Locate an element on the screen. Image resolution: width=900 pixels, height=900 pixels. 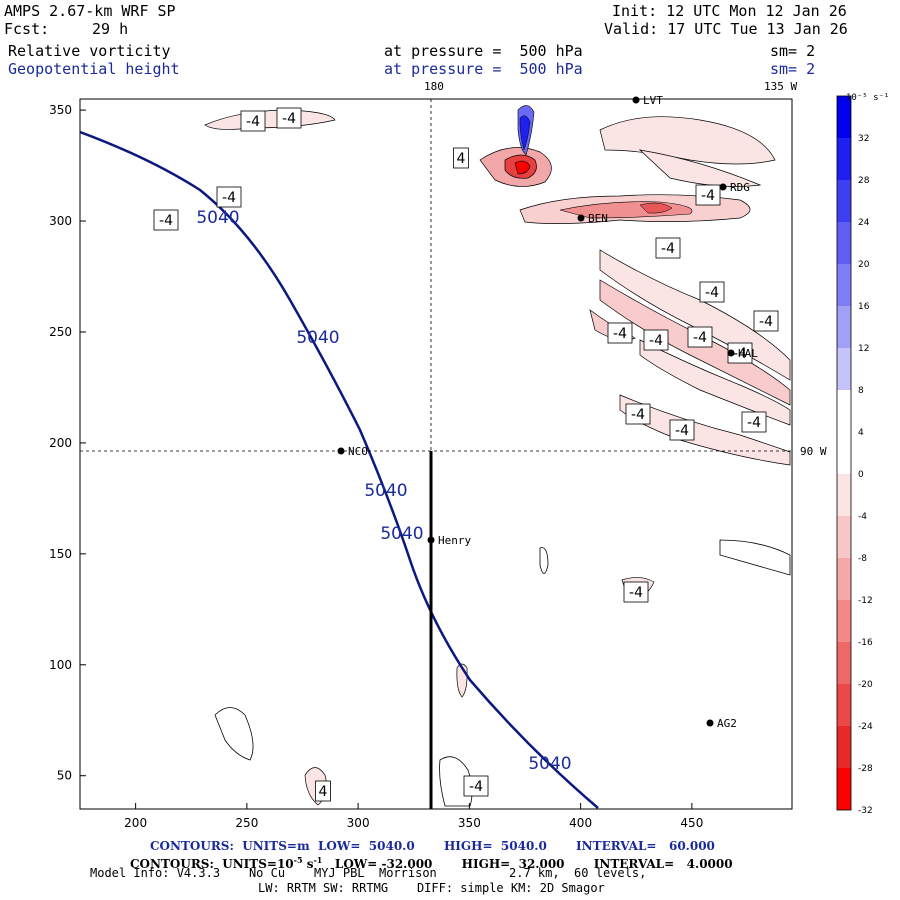
station-label: HAL is located at coordinates (748, 353).